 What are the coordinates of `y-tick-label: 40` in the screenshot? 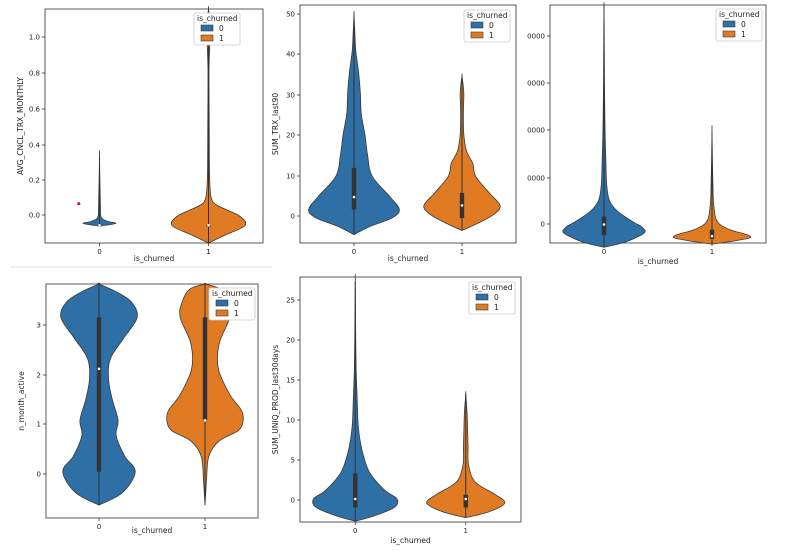 It's located at (290, 55).